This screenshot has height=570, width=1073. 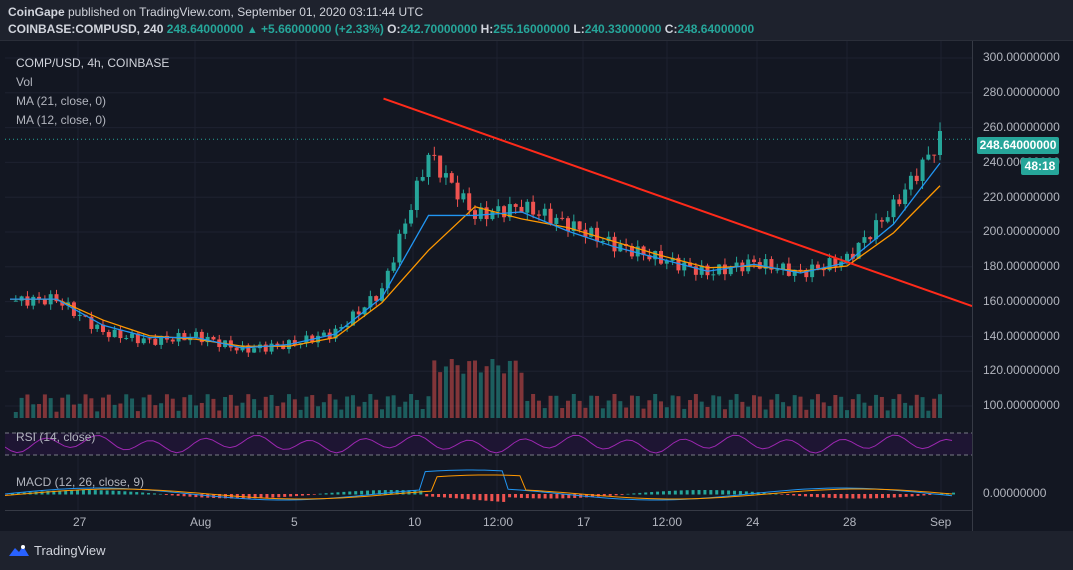 What do you see at coordinates (532, 29) in the screenshot?
I see `high-value: 255.16000000` at bounding box center [532, 29].